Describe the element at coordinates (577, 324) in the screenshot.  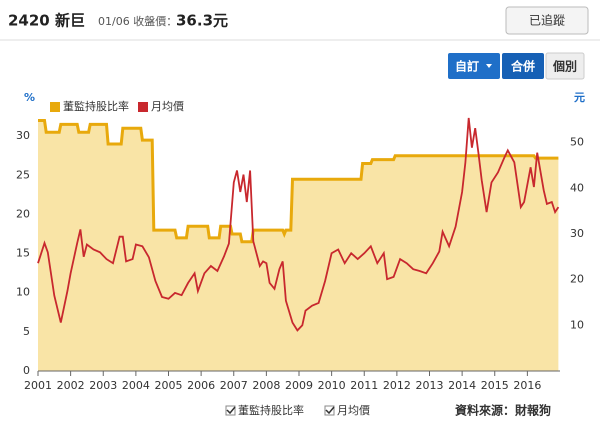
I see `y2-tick-label: 10` at that location.